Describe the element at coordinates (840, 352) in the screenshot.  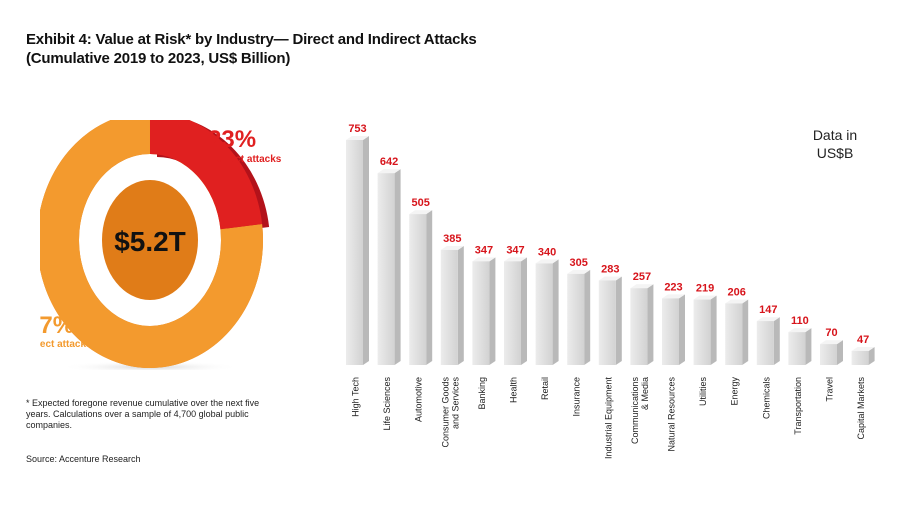
I see `bar-side-travel` at that location.